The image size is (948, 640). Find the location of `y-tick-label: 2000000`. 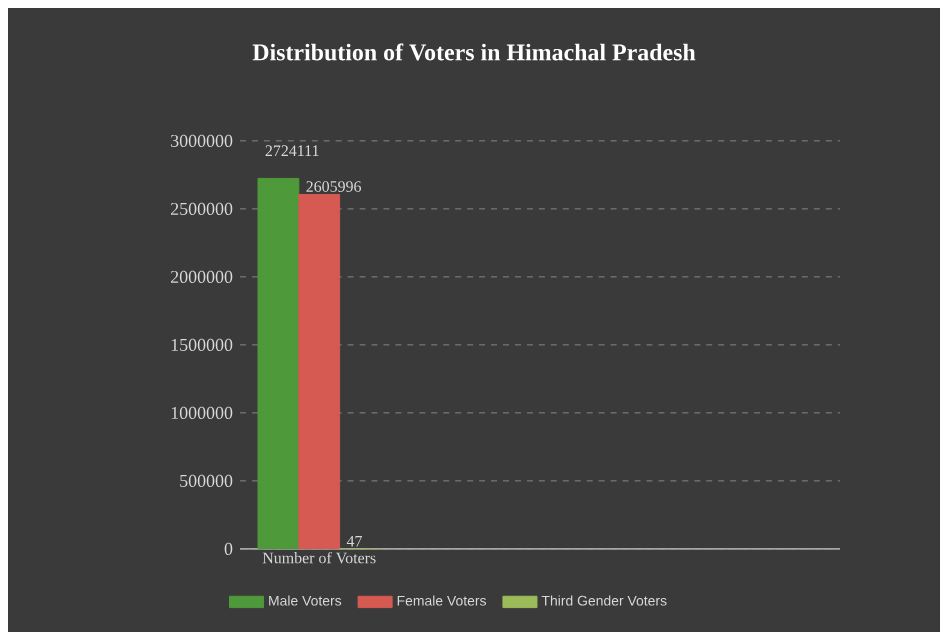

y-tick-label: 2000000 is located at coordinates (201, 276).